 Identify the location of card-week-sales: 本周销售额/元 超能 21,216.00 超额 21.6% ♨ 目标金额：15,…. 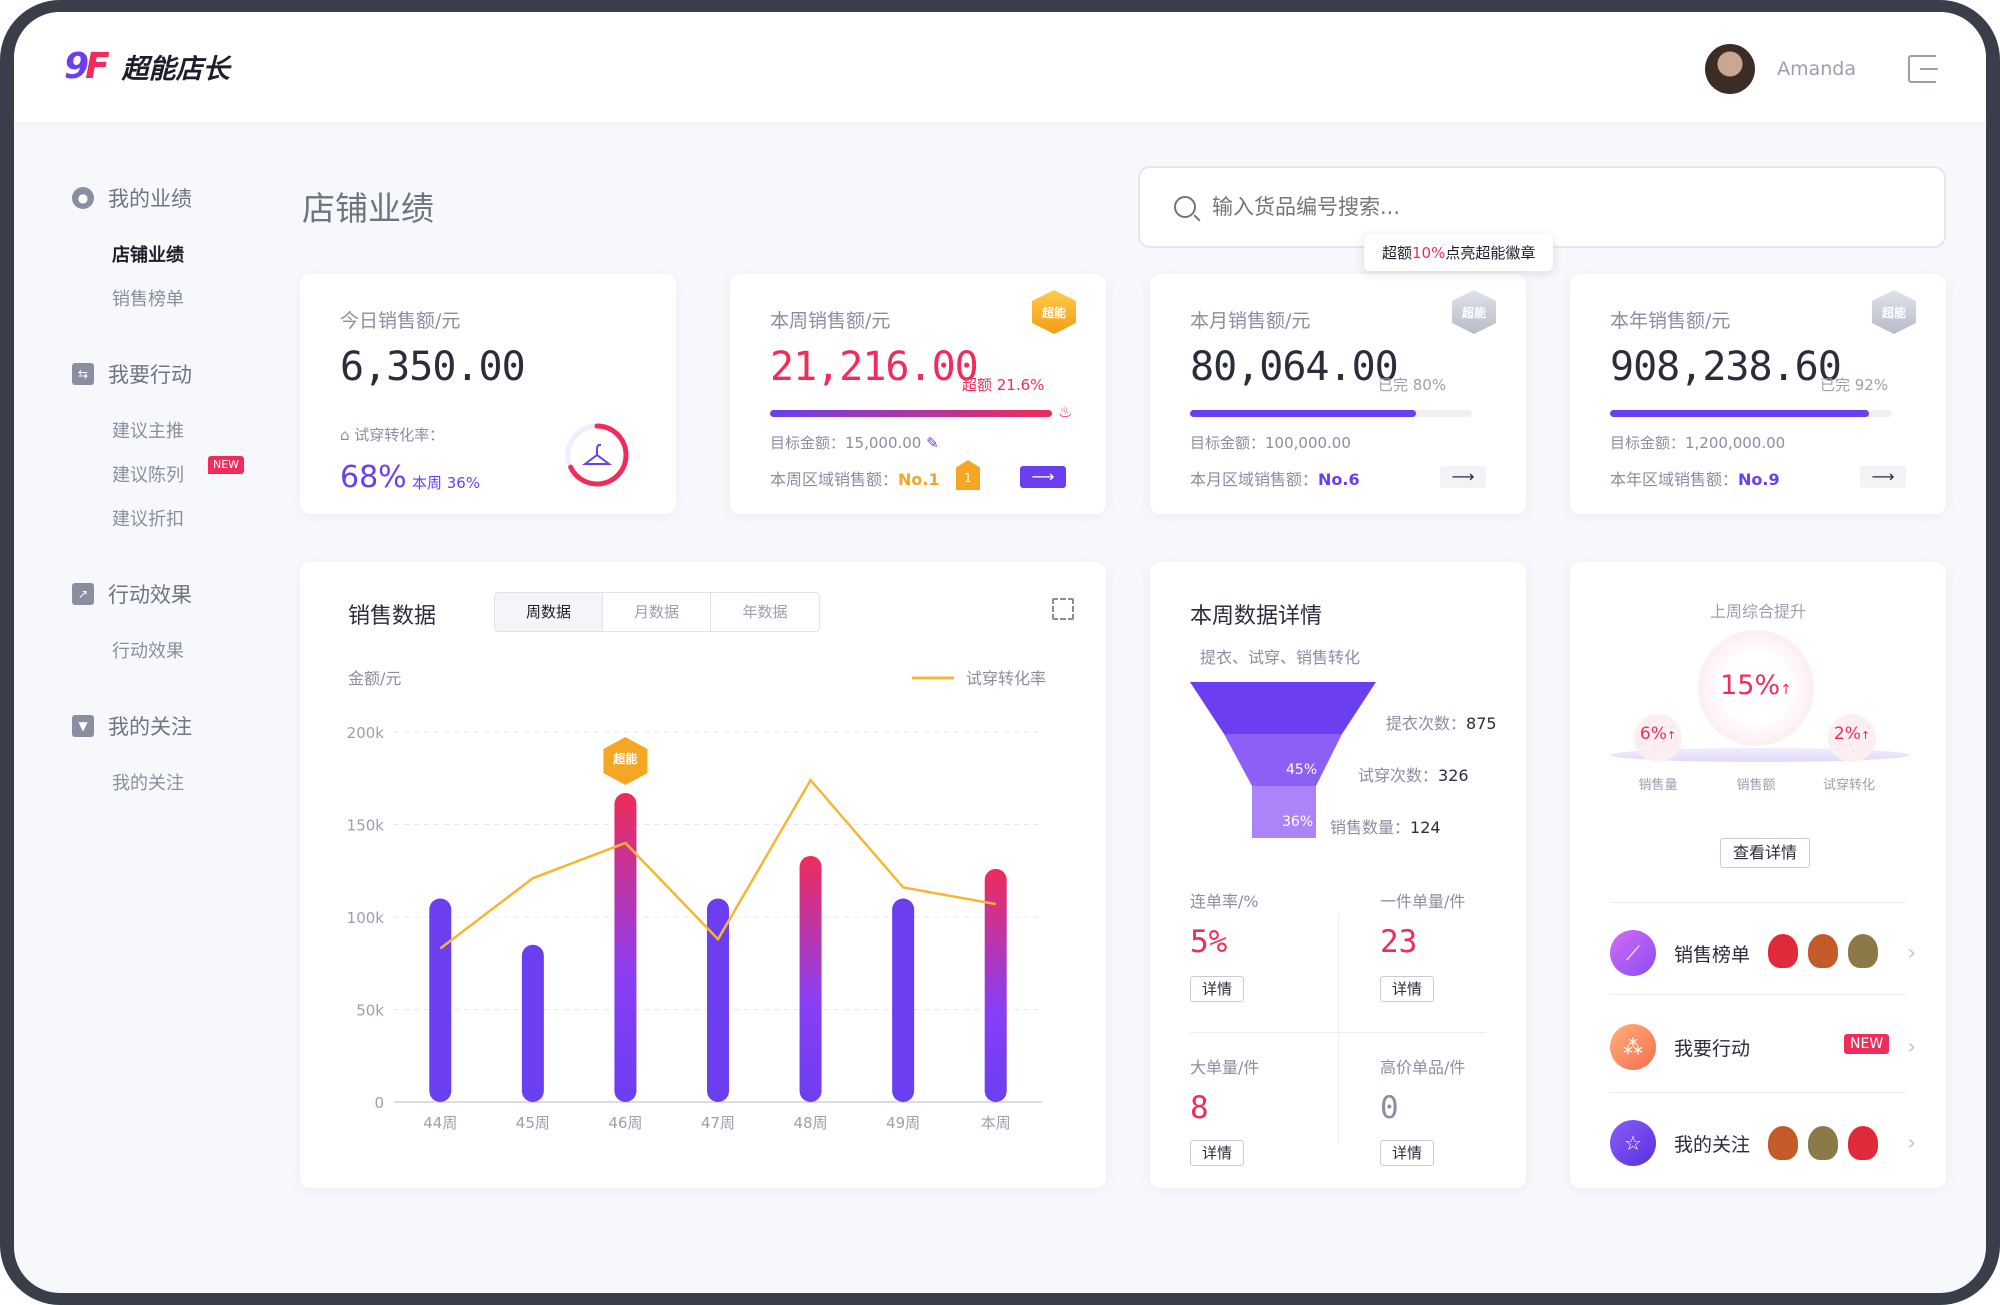
(918, 394).